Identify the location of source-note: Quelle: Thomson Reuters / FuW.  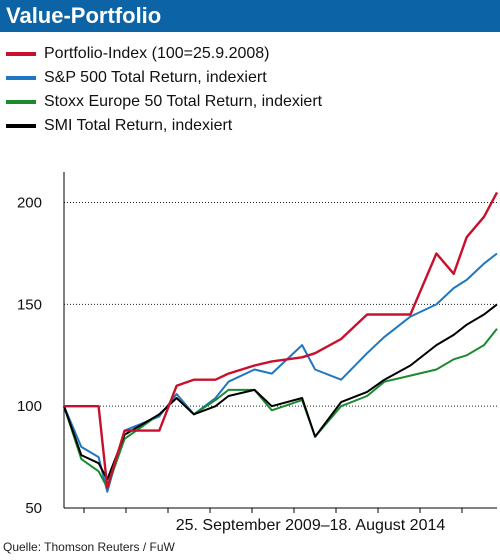
(89, 547).